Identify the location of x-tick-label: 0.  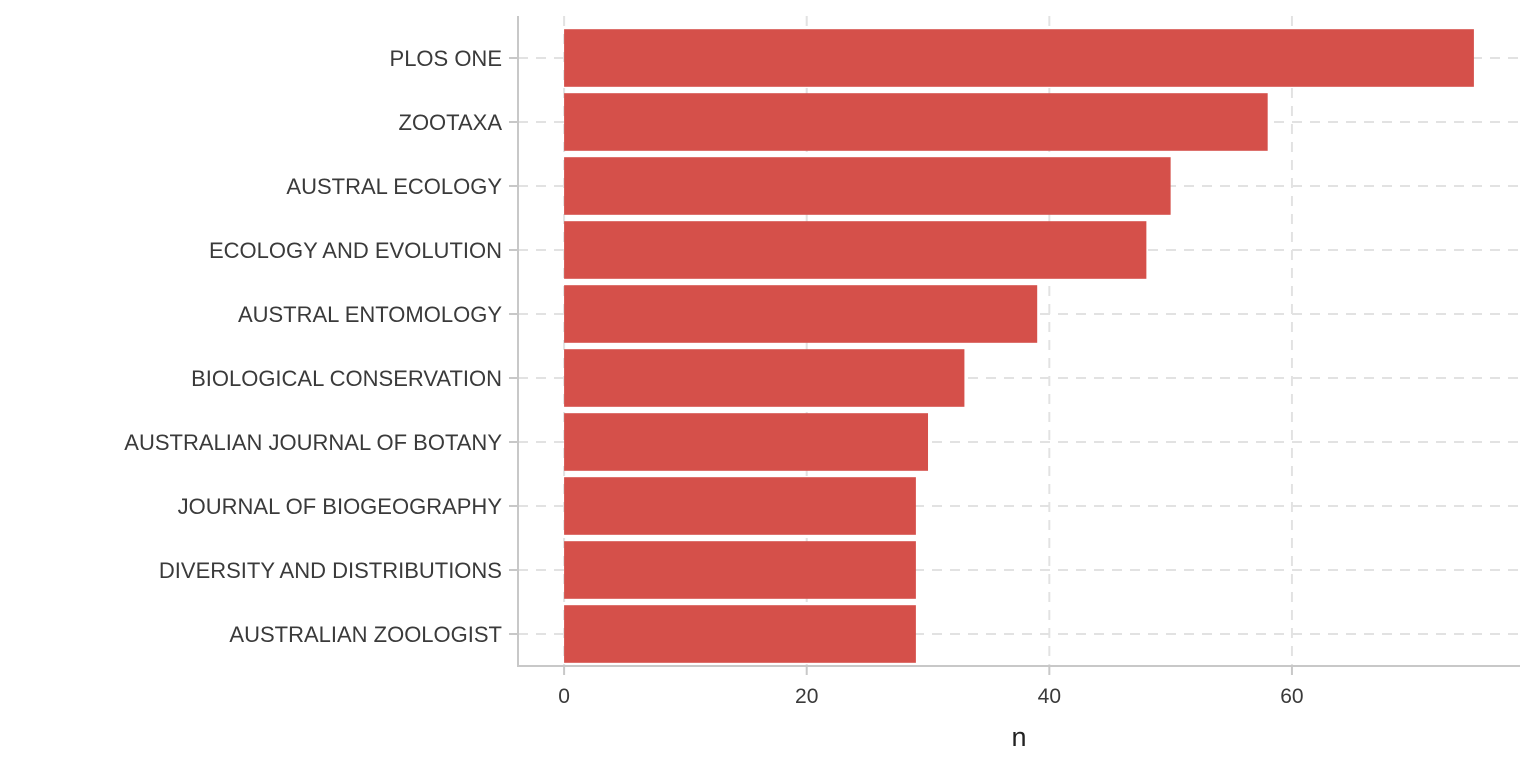
(564, 696).